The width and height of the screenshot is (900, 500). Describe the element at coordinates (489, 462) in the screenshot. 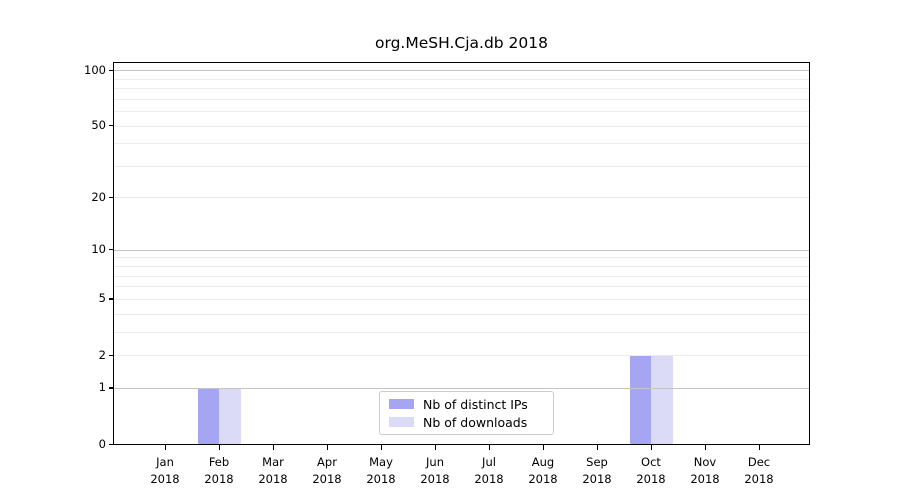

I see `x-tick-month: Jul` at that location.